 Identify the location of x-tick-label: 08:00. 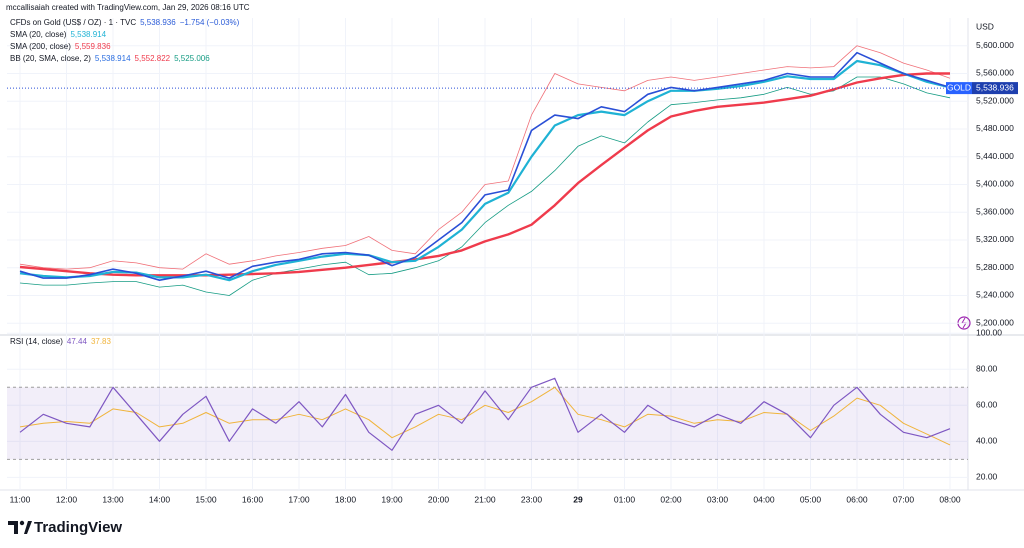
(950, 499).